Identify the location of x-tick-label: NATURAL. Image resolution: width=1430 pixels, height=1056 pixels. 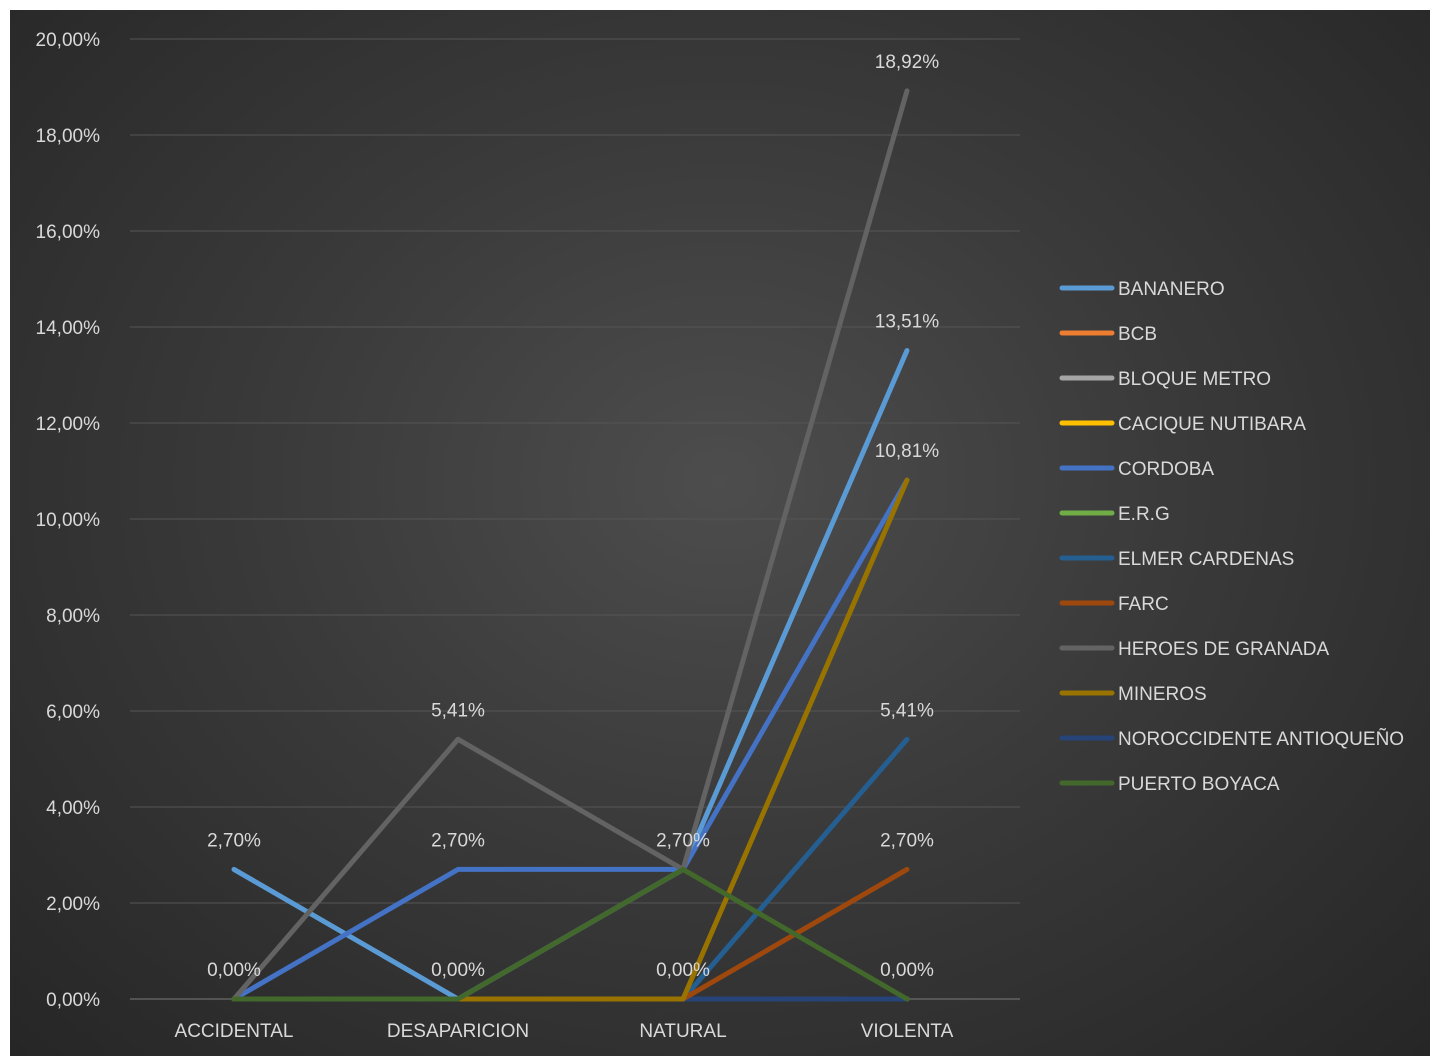
(682, 1031).